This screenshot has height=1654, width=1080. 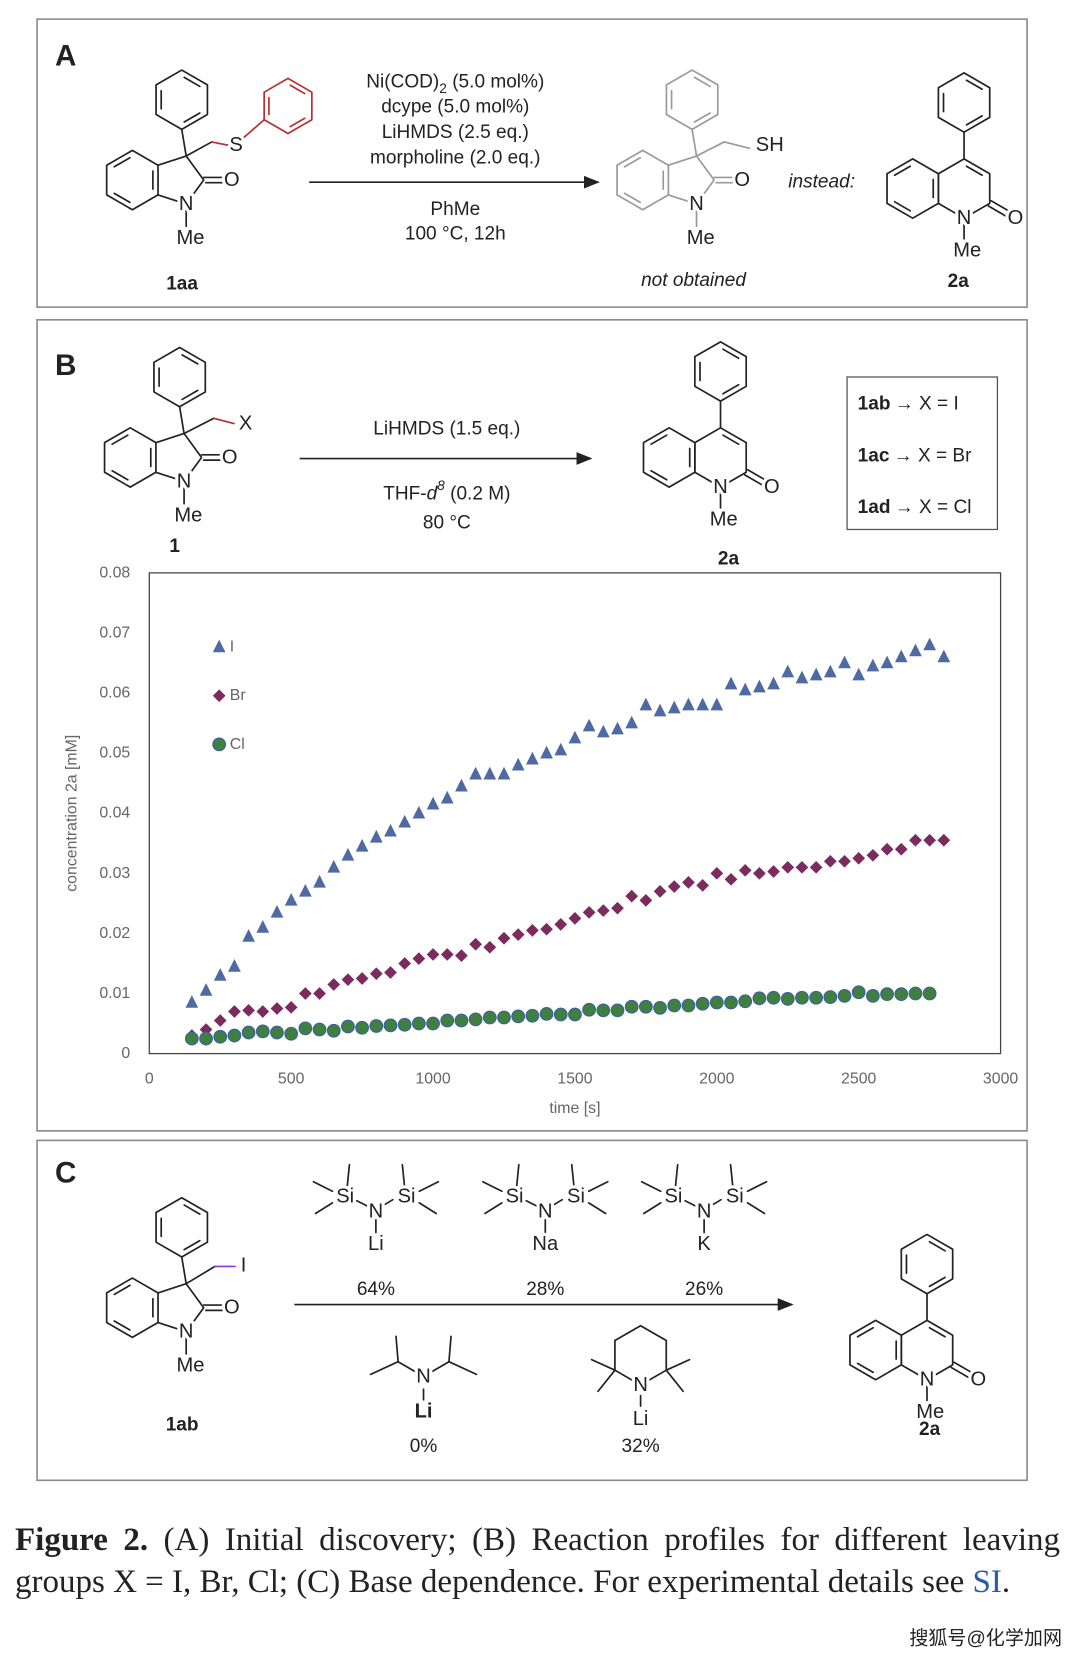 What do you see at coordinates (987, 1582) in the screenshot?
I see `caption-link: SI` at bounding box center [987, 1582].